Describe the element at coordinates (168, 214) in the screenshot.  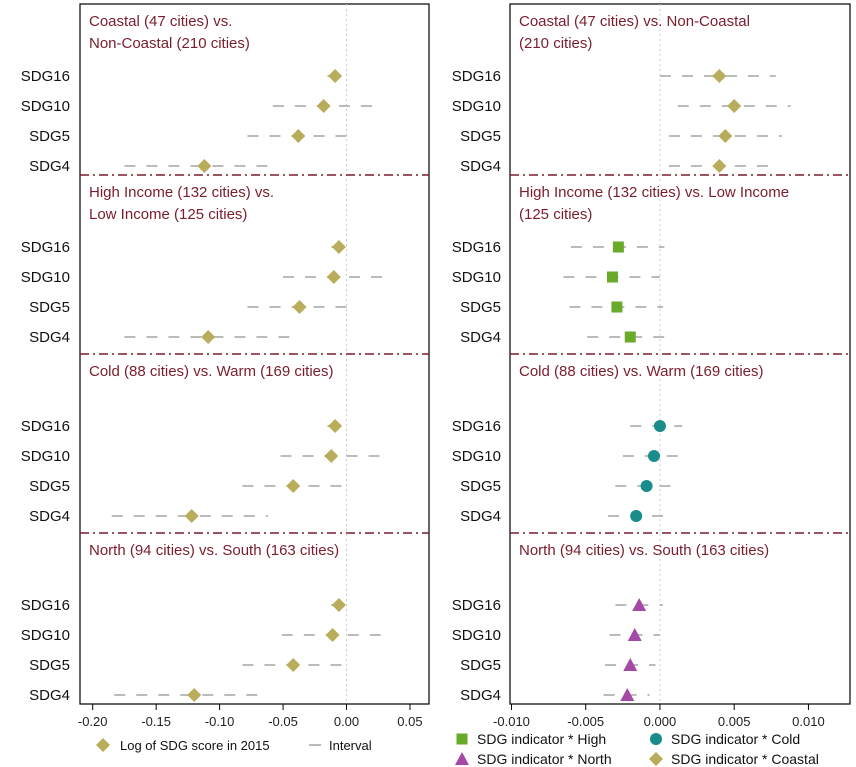
I see `group-title: Low Income (125 cities)` at that location.